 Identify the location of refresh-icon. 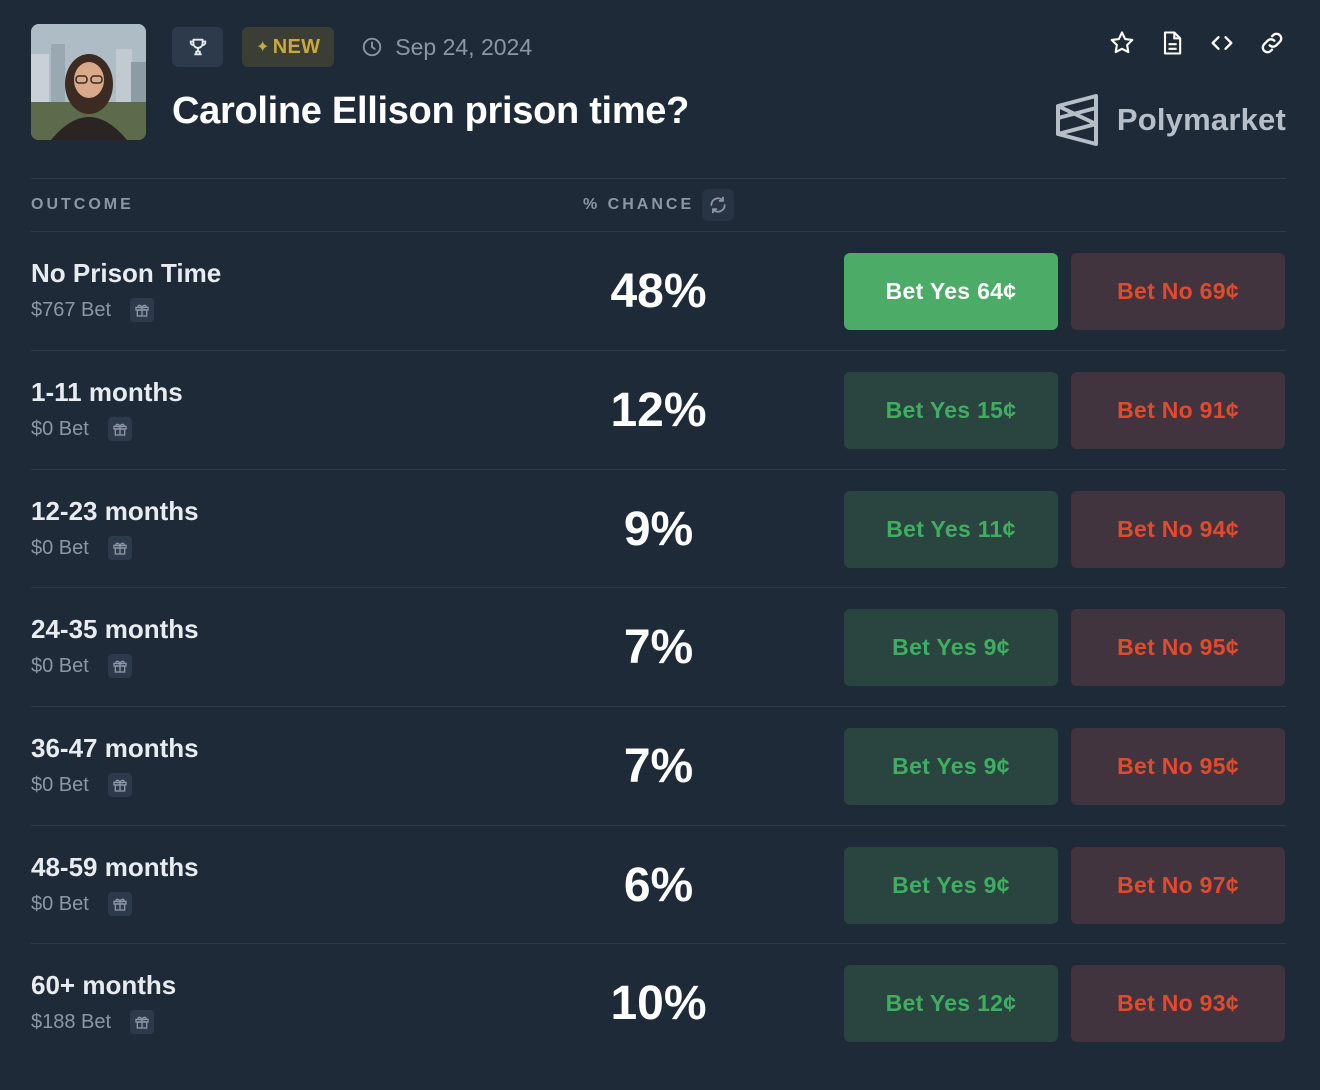
(718, 205).